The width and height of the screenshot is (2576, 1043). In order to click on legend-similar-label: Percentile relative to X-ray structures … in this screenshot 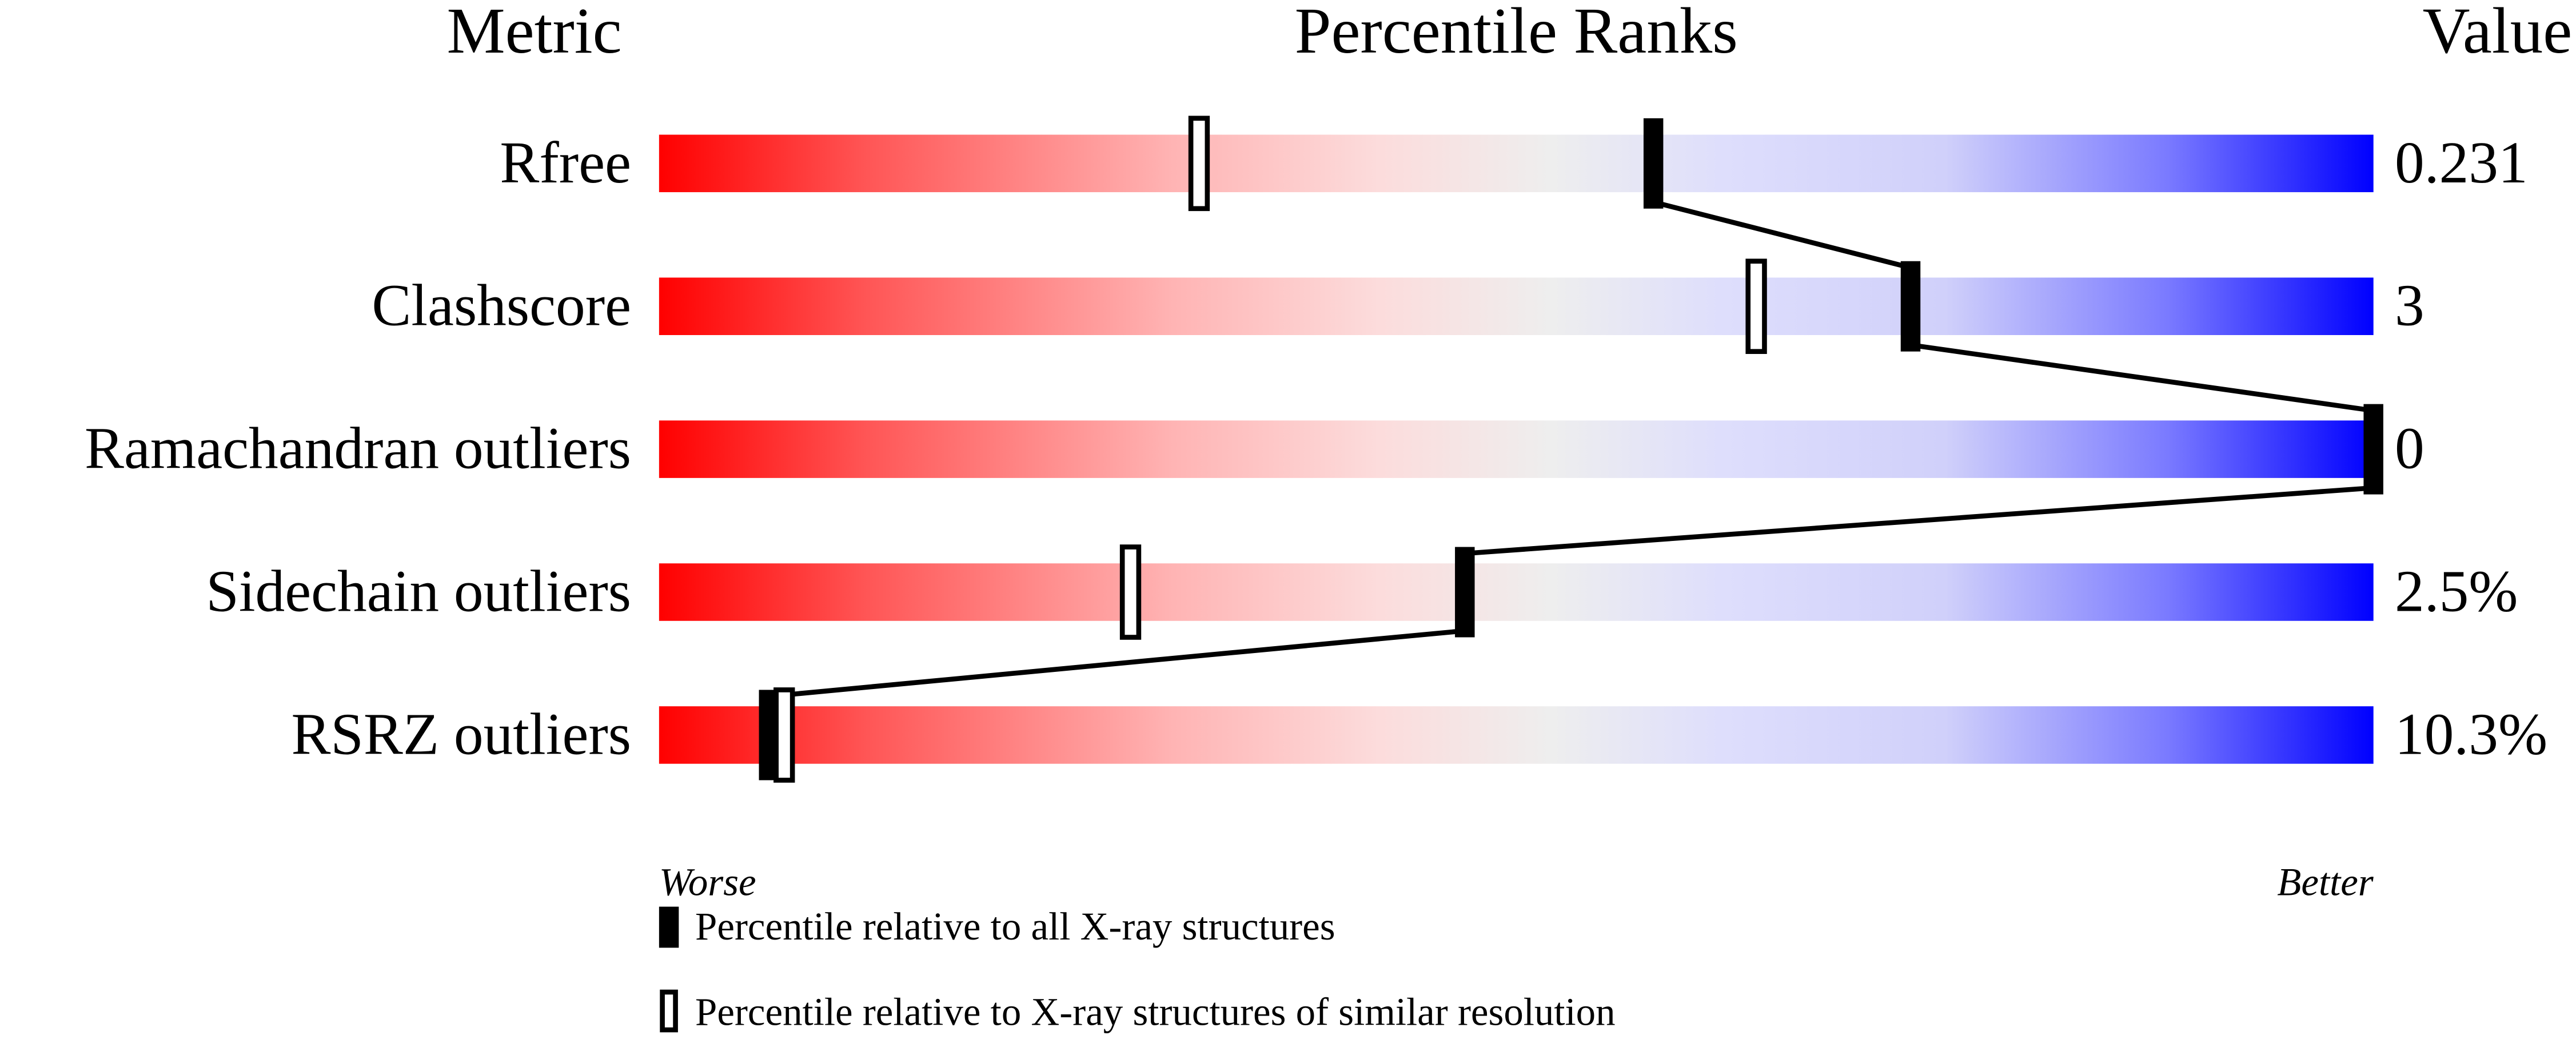, I will do `click(1155, 1012)`.